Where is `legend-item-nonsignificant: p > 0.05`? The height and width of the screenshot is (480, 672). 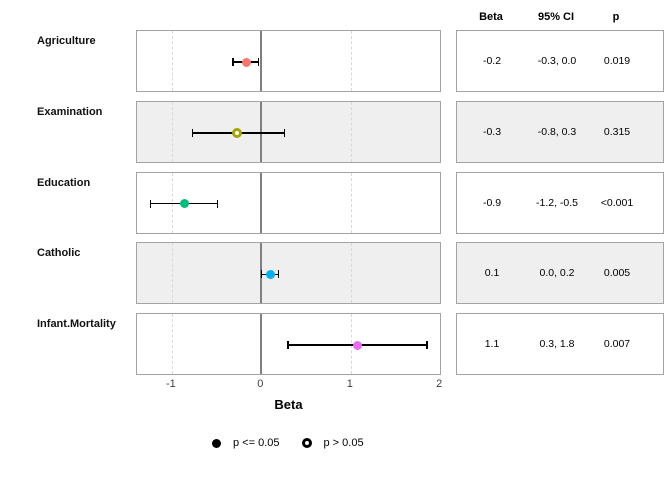 legend-item-nonsignificant: p > 0.05 is located at coordinates (332, 443).